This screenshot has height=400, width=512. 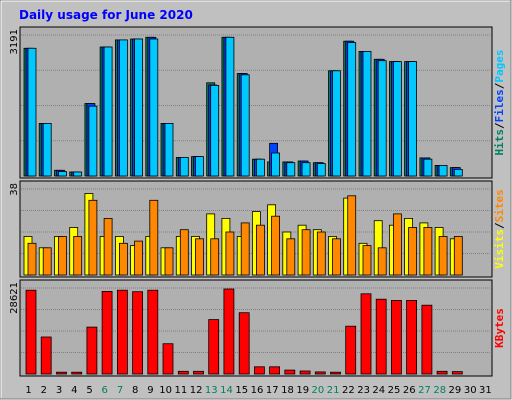 I want to click on legend-item-visits-sites-2: Sites, so click(x=499, y=205).